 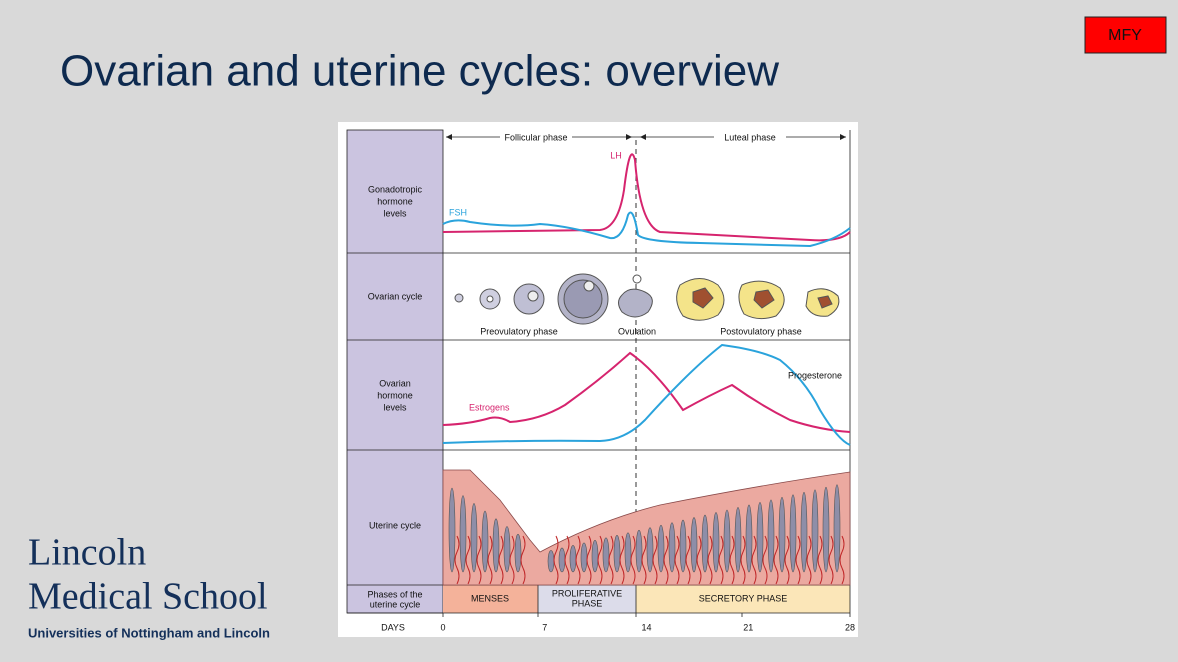 I want to click on phase-top-label: Luteal phase, so click(x=750, y=137).